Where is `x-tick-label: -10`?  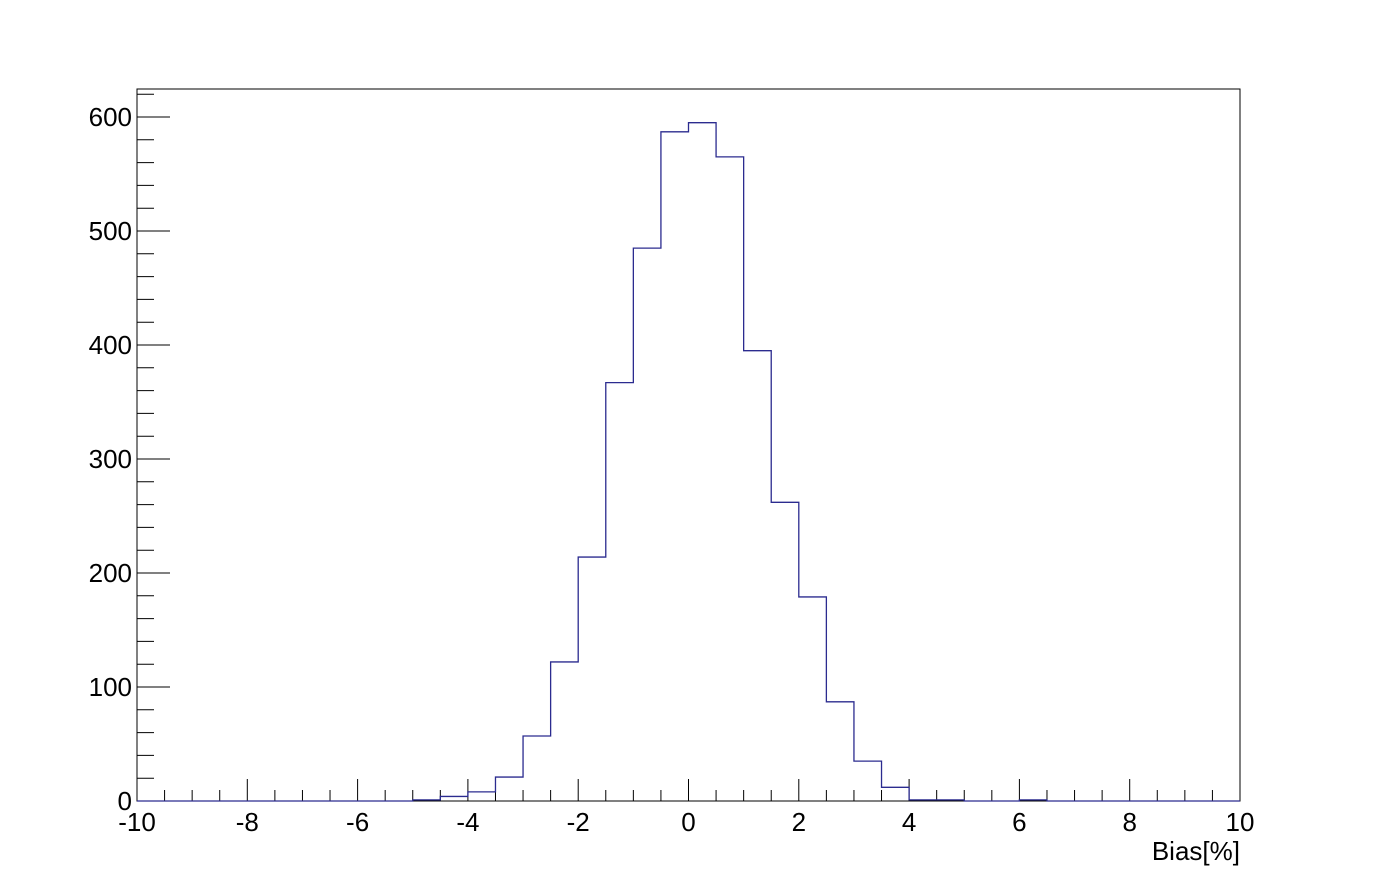 x-tick-label: -10 is located at coordinates (137, 822).